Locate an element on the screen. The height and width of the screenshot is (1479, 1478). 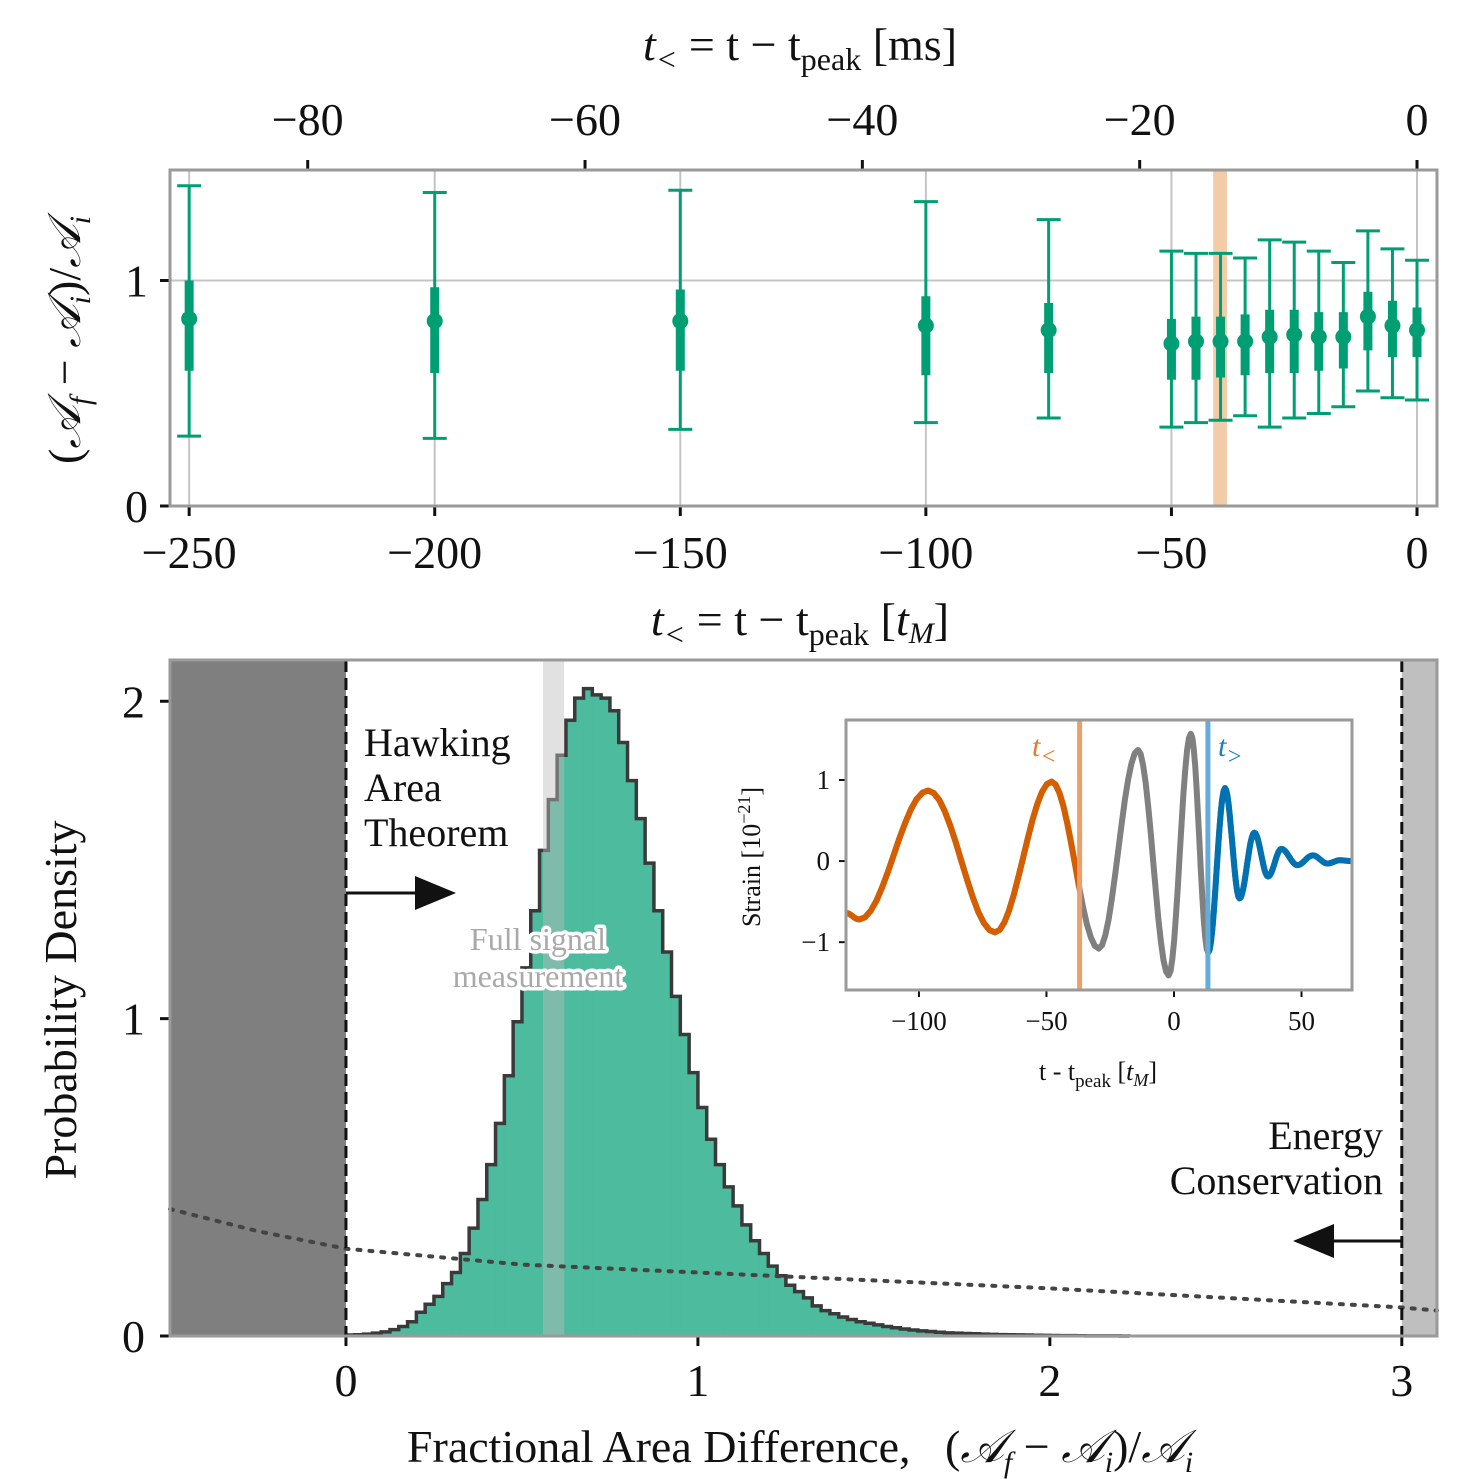
inset-xlabel: t - tpeak [tM] is located at coordinates (1098, 1074).